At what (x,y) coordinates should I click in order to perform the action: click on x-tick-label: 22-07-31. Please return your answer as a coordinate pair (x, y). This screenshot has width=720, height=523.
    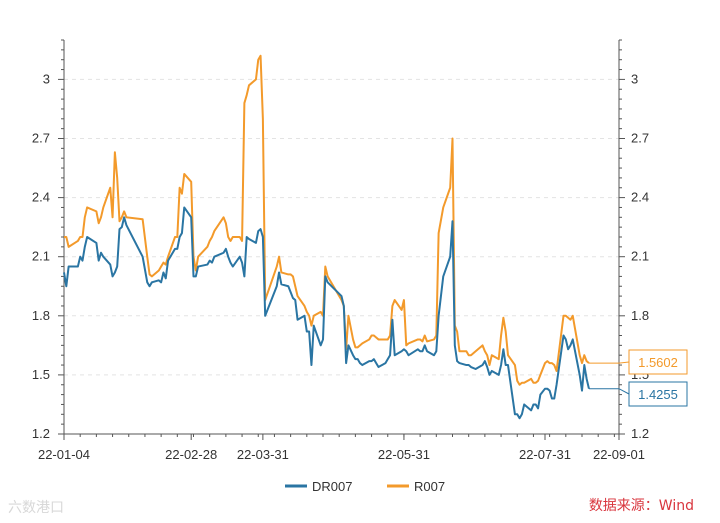
    Looking at the image, I should click on (545, 454).